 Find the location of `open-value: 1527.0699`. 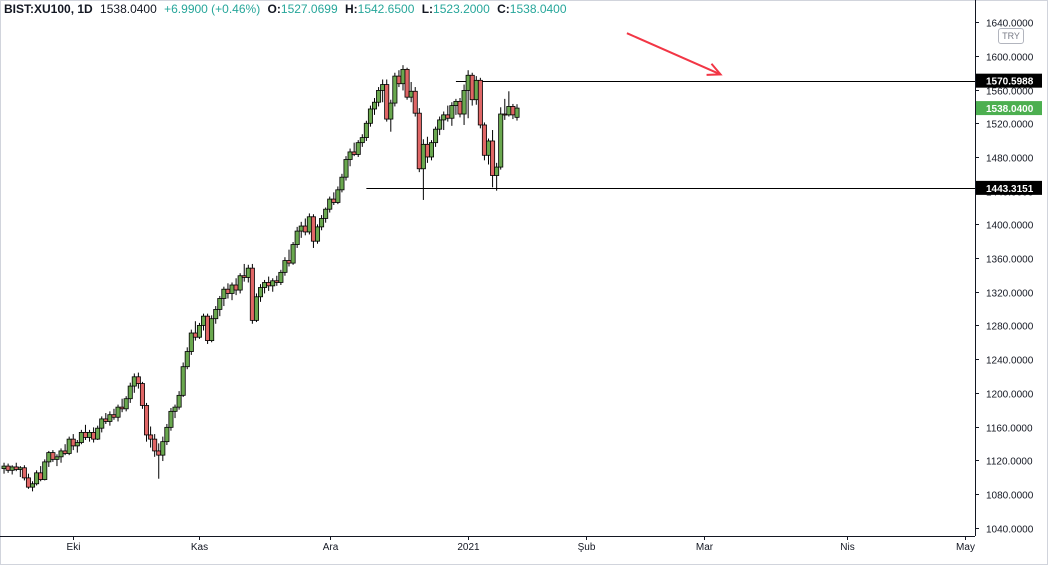

open-value: 1527.0699 is located at coordinates (309, 9).